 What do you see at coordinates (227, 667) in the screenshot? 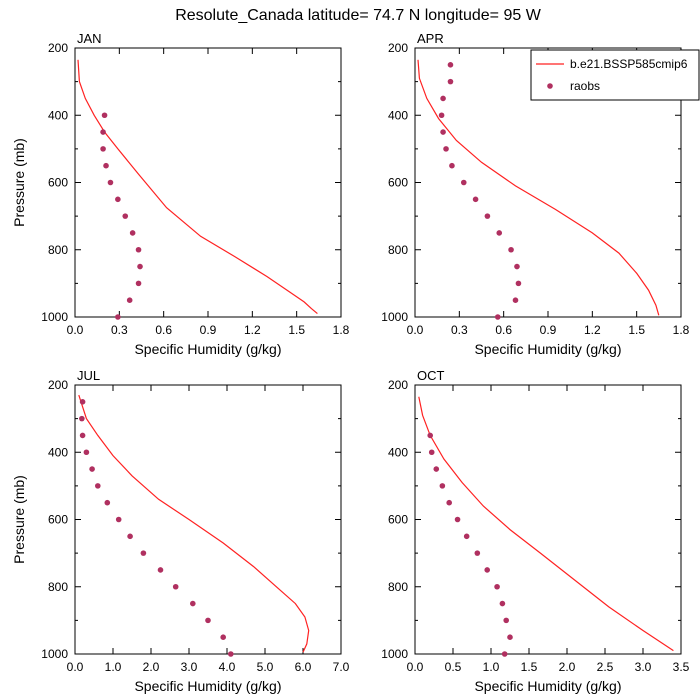
I see `x-tick-label: 4.0` at bounding box center [227, 667].